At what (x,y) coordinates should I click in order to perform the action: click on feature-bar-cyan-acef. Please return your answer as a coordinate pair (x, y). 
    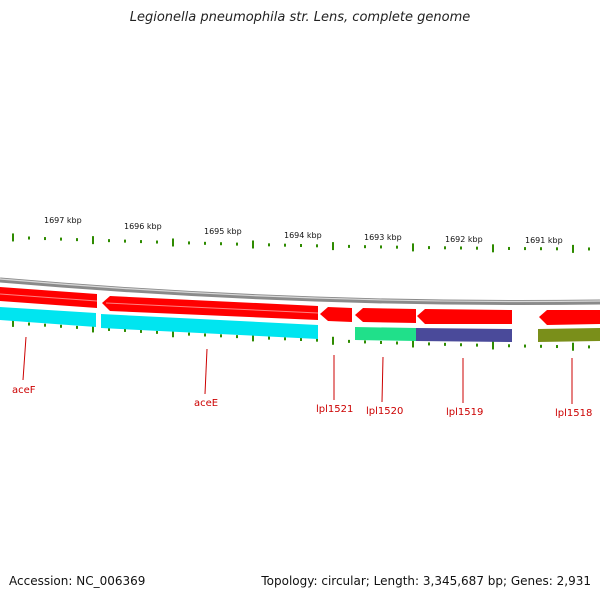
    Looking at the image, I should click on (48, 317).